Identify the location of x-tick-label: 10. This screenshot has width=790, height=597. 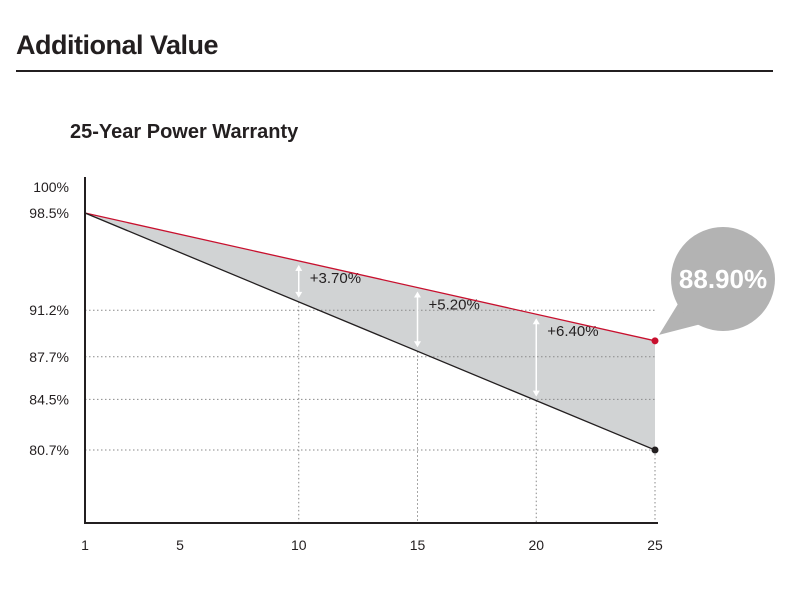
(299, 545).